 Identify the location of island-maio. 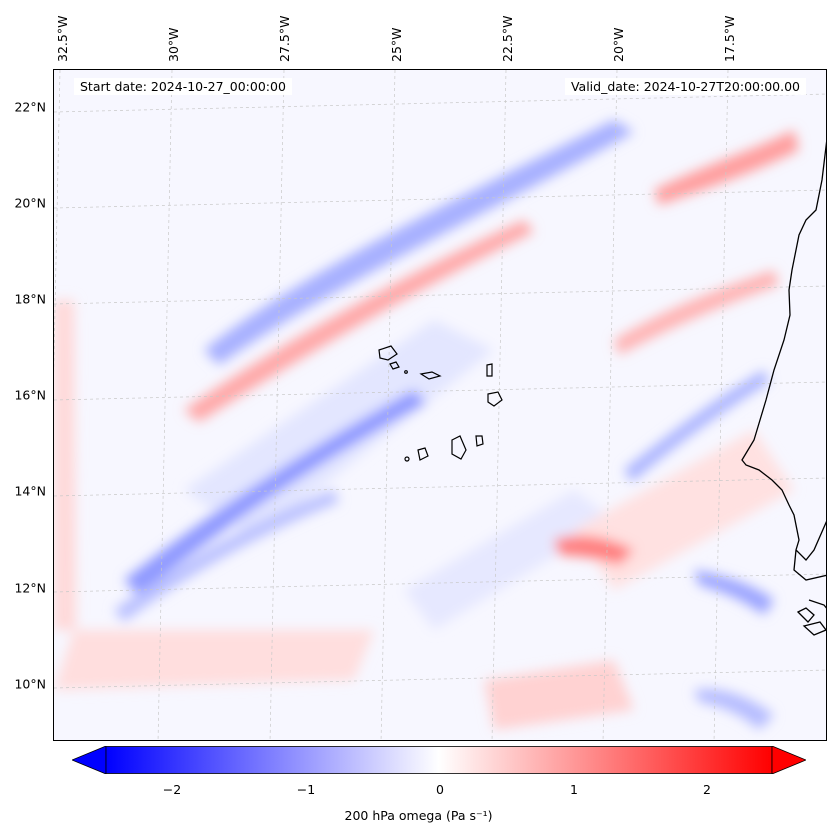
(479, 441).